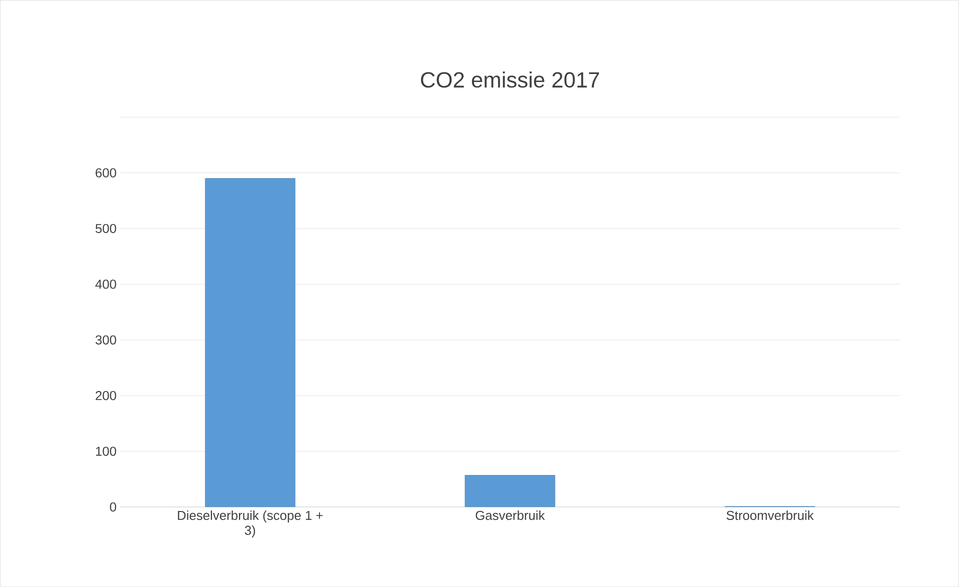  What do you see at coordinates (106, 451) in the screenshot?
I see `y-tick-label: 100` at bounding box center [106, 451].